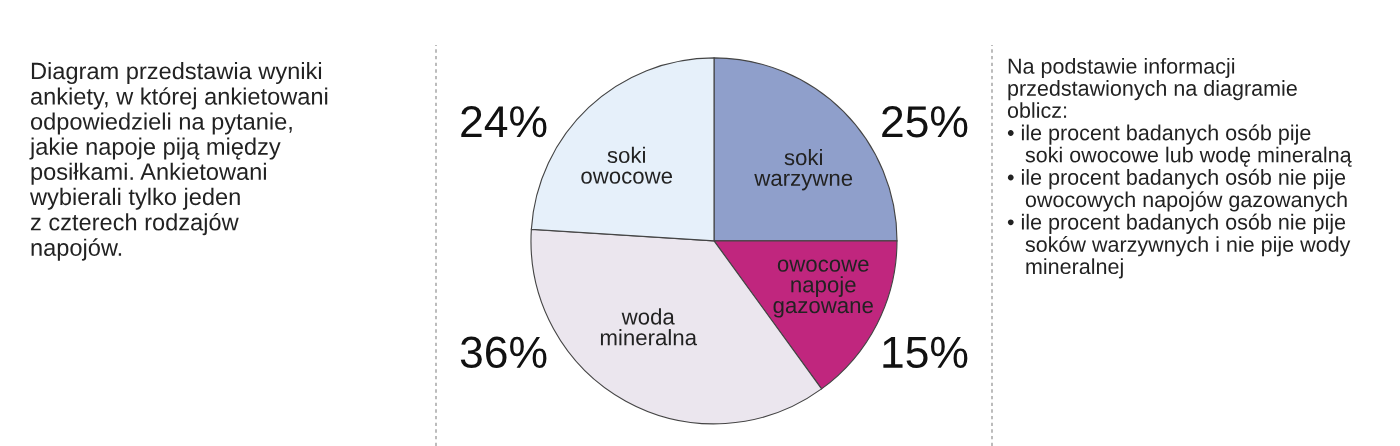 This screenshot has height=446, width=1400. What do you see at coordinates (1179, 168) in the screenshot?
I see `text: Na podstawie informacji przedstawionych na diagramie oblicz: • ile procent badanych osób pije soki owocowe lub wodę mineralną • ile procent badanych osób nie pije owocowych napojów gazowanych • ile procent badanych osób nie pije soków warzywnych i nie pije wody mineralnej` at bounding box center [1179, 168].